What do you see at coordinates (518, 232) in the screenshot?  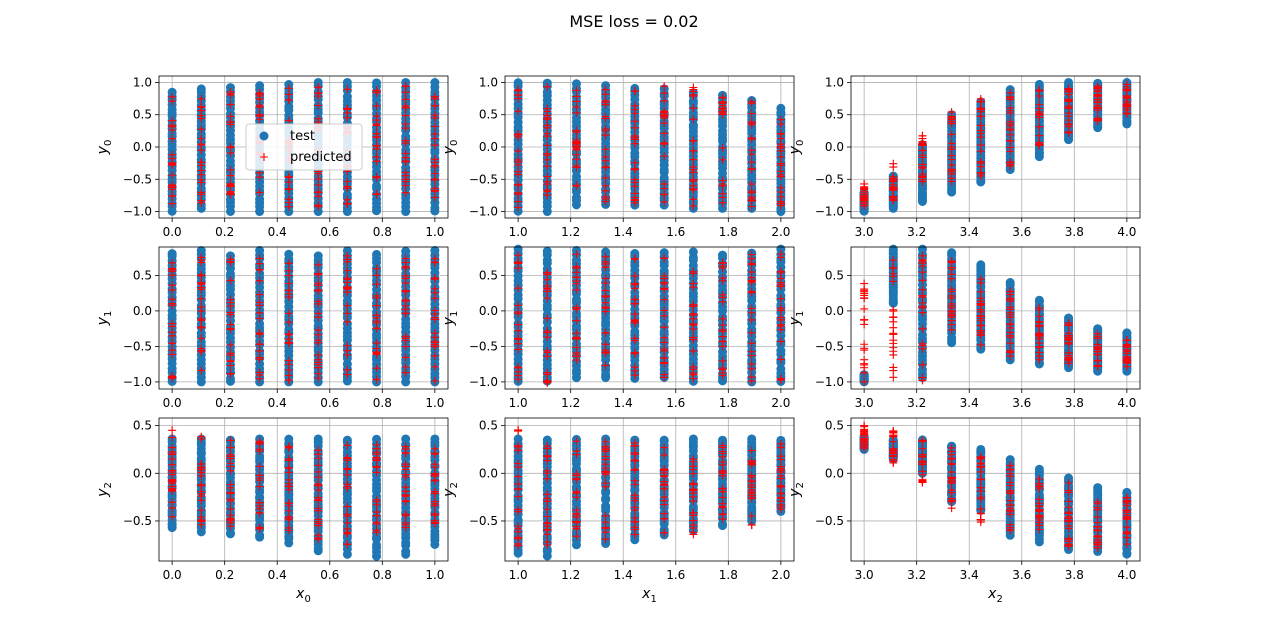 I see `x-tick-label: 1.0` at bounding box center [518, 232].